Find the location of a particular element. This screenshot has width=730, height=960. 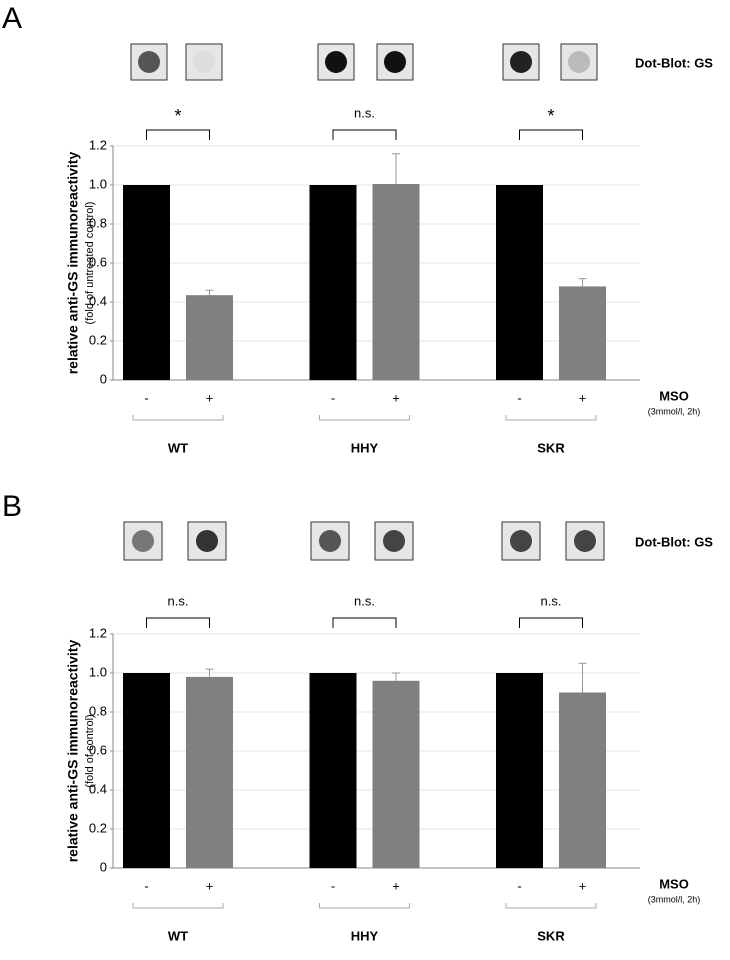

y-axis-sublabel: (fold of untreated control) is located at coordinates (90, 263).